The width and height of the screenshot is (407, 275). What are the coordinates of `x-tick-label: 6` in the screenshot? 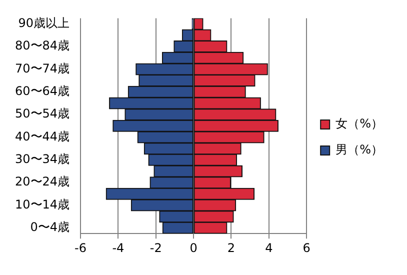 It's located at (306, 247).